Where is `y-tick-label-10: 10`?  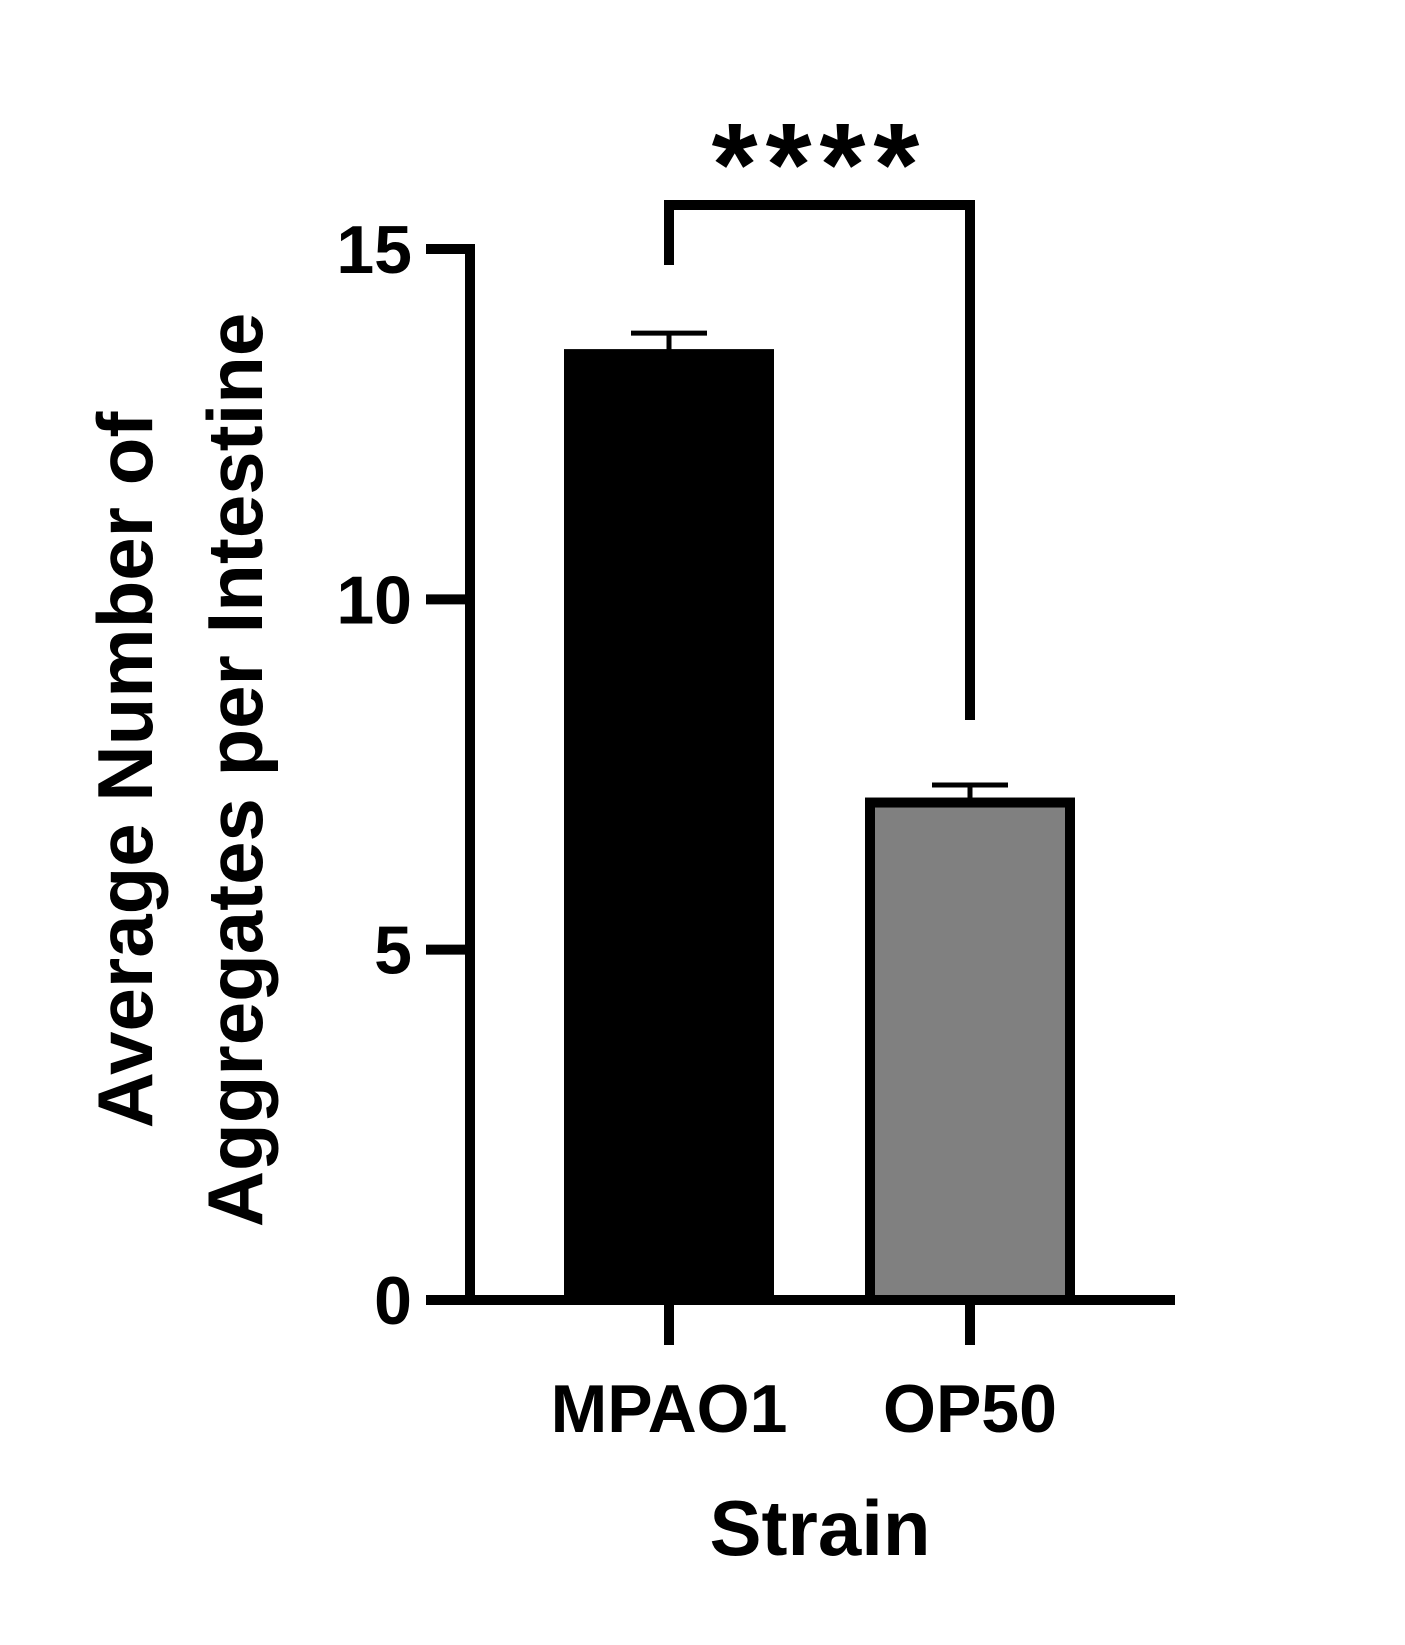
y-tick-label-10: 10 is located at coordinates (374, 600).